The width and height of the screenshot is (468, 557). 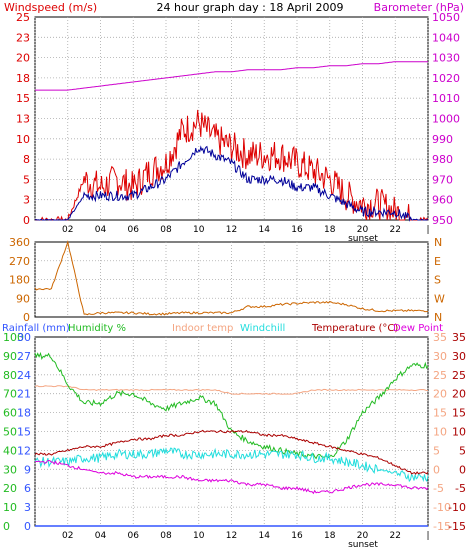 What do you see at coordinates (23, 58) in the screenshot?
I see `y-tick-label: 20` at bounding box center [23, 58].